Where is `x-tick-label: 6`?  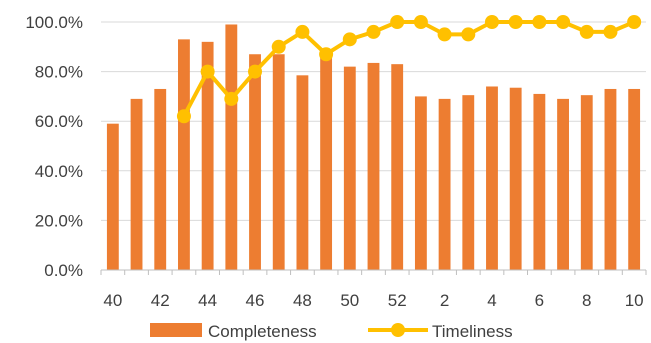
x-tick-label: 6 is located at coordinates (539, 300).